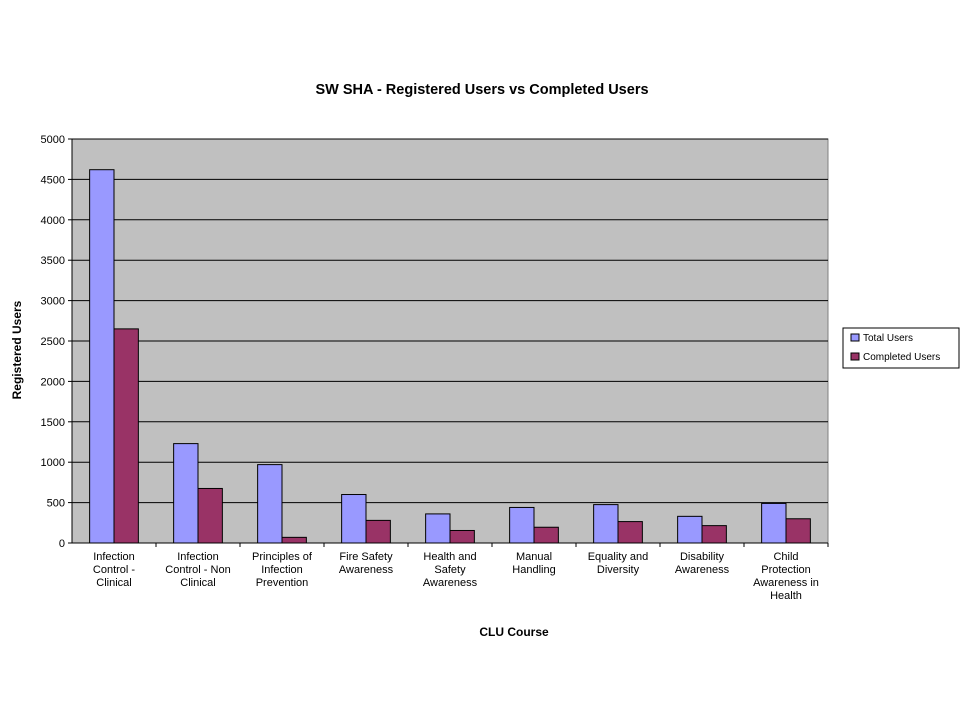  Describe the element at coordinates (514, 632) in the screenshot. I see `x-axis-title: CLU Course` at that location.